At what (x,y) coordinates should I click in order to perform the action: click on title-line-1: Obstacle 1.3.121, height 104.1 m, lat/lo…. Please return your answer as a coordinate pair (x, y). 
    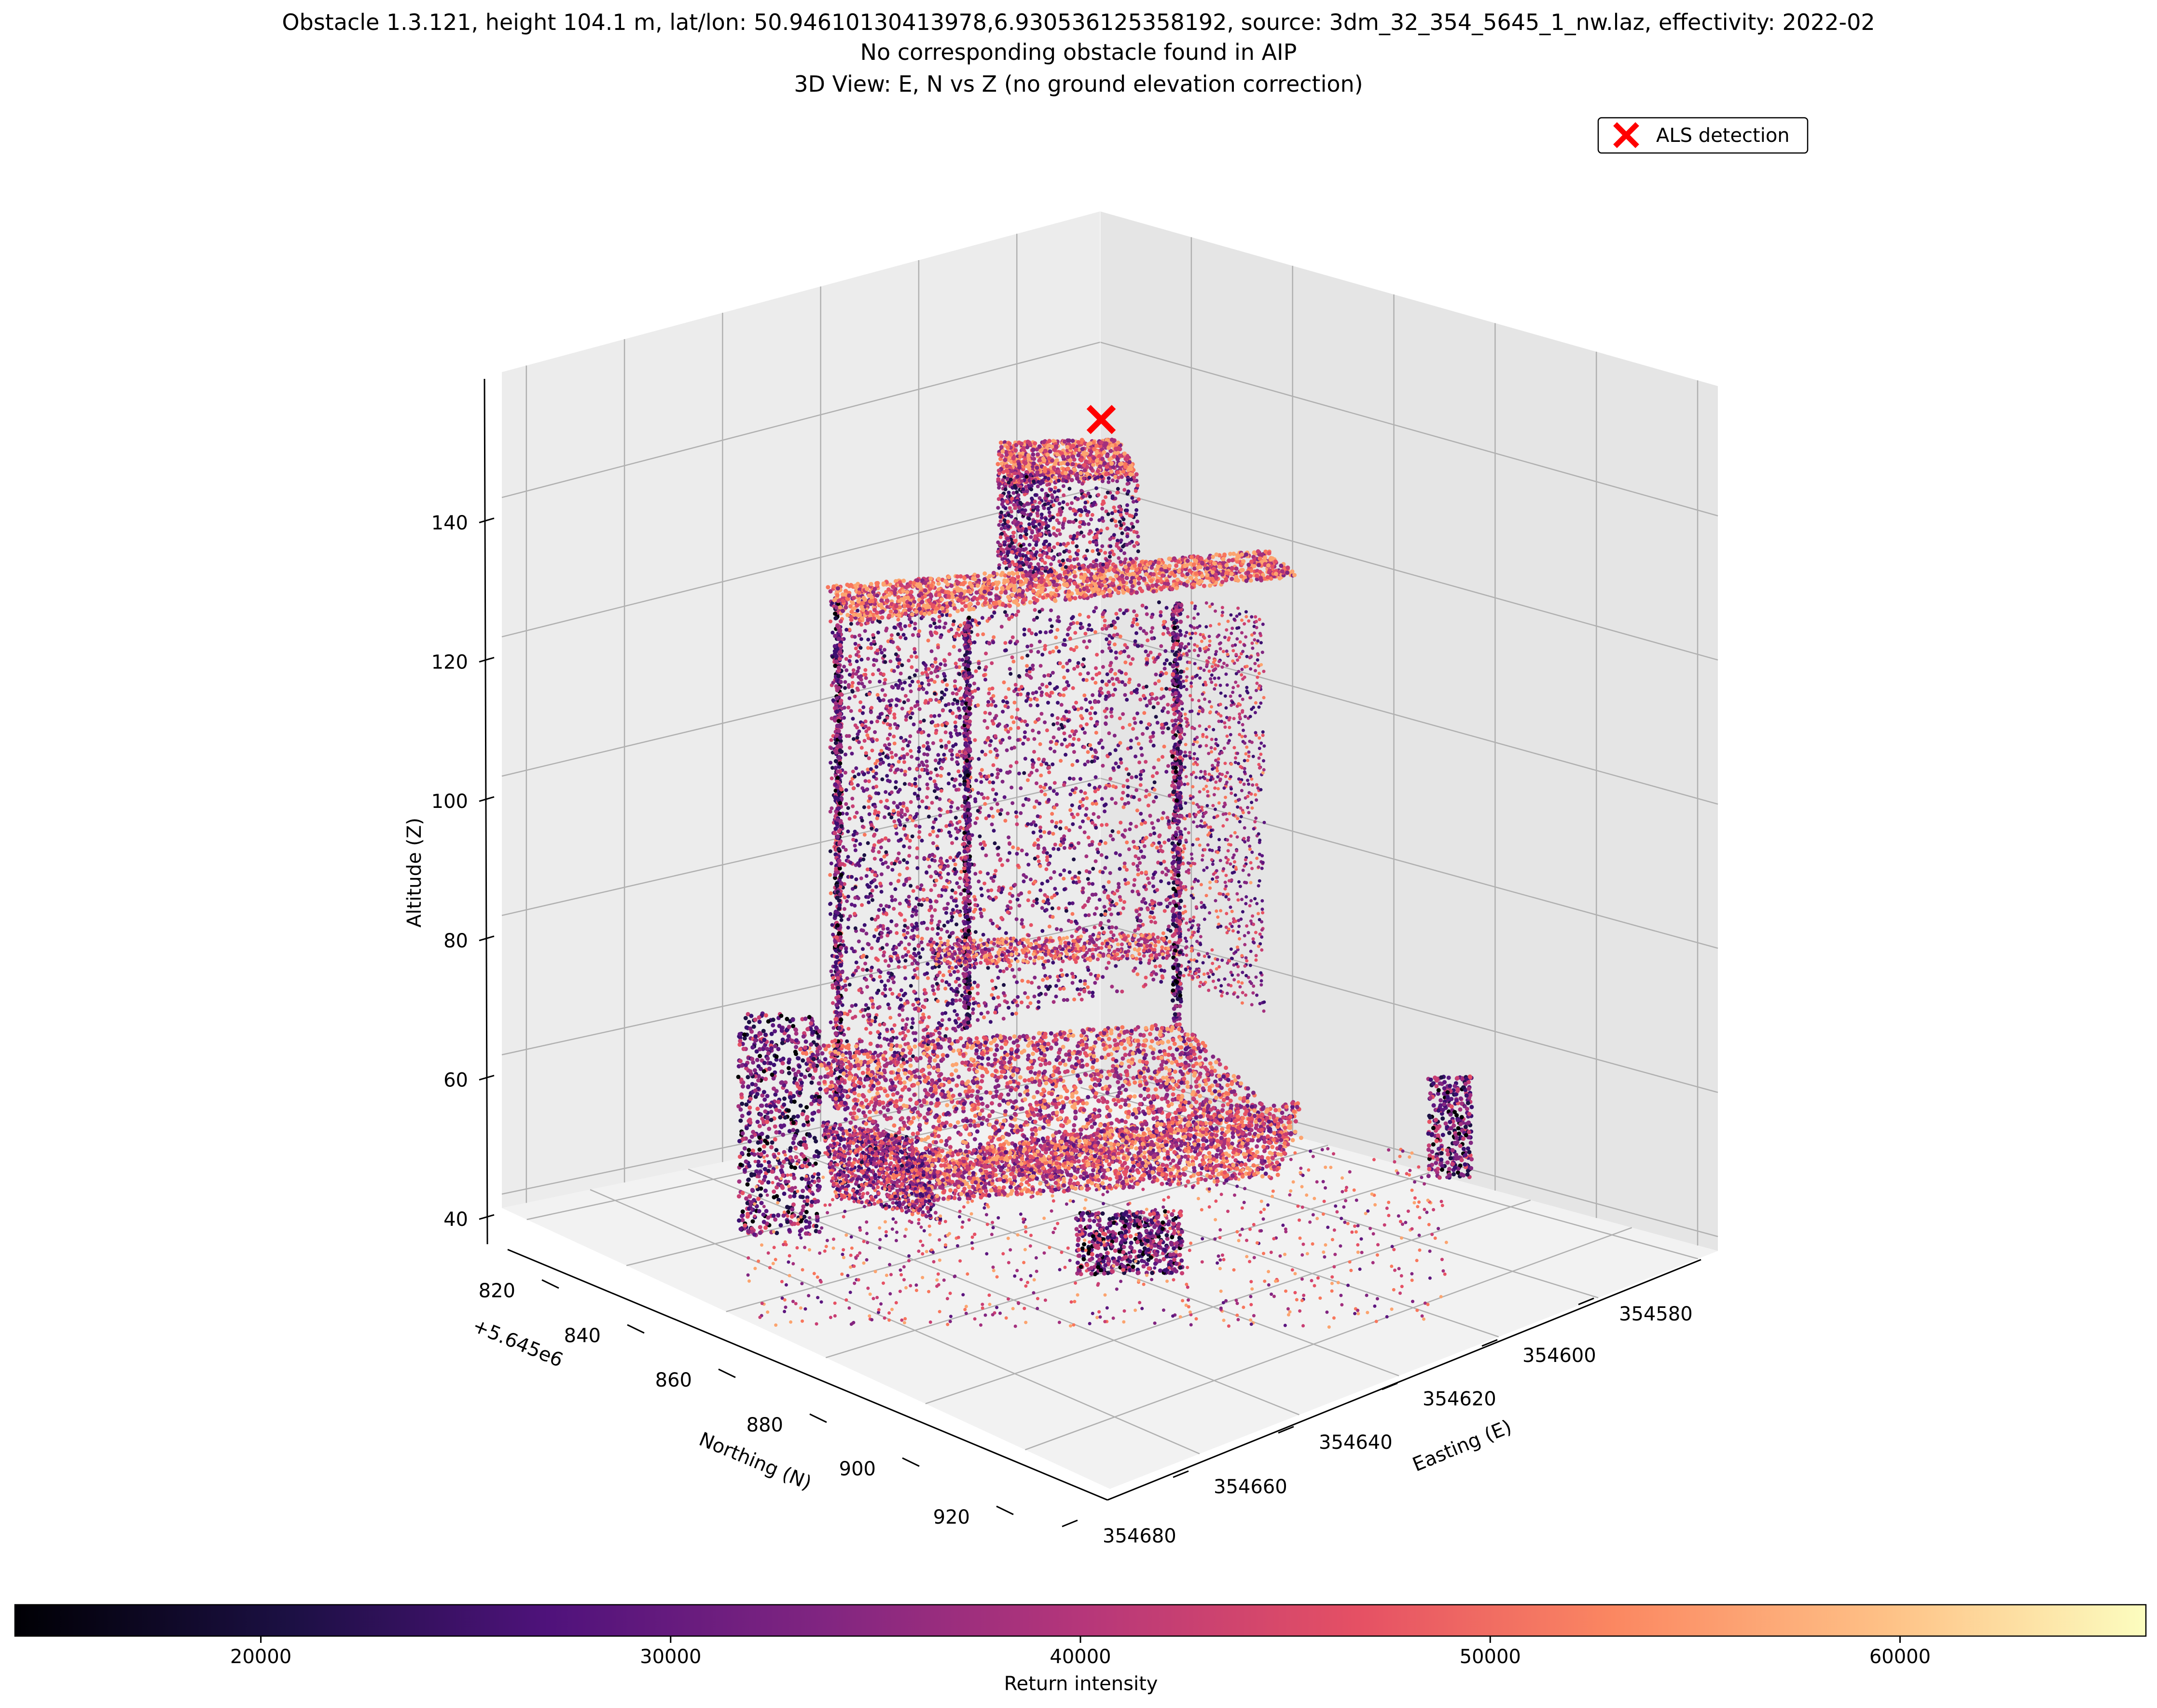
    Looking at the image, I should click on (1078, 22).